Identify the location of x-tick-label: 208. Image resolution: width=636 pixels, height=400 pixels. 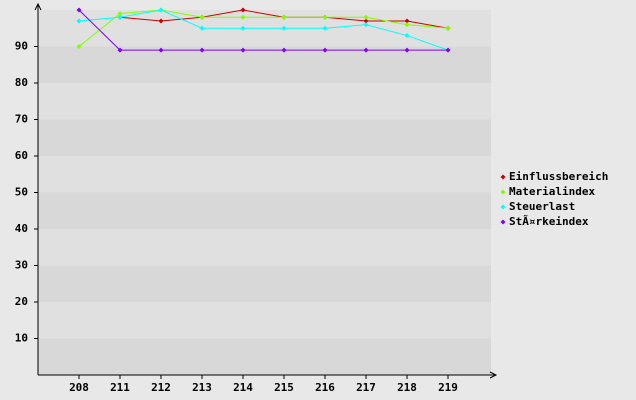
(79, 387).